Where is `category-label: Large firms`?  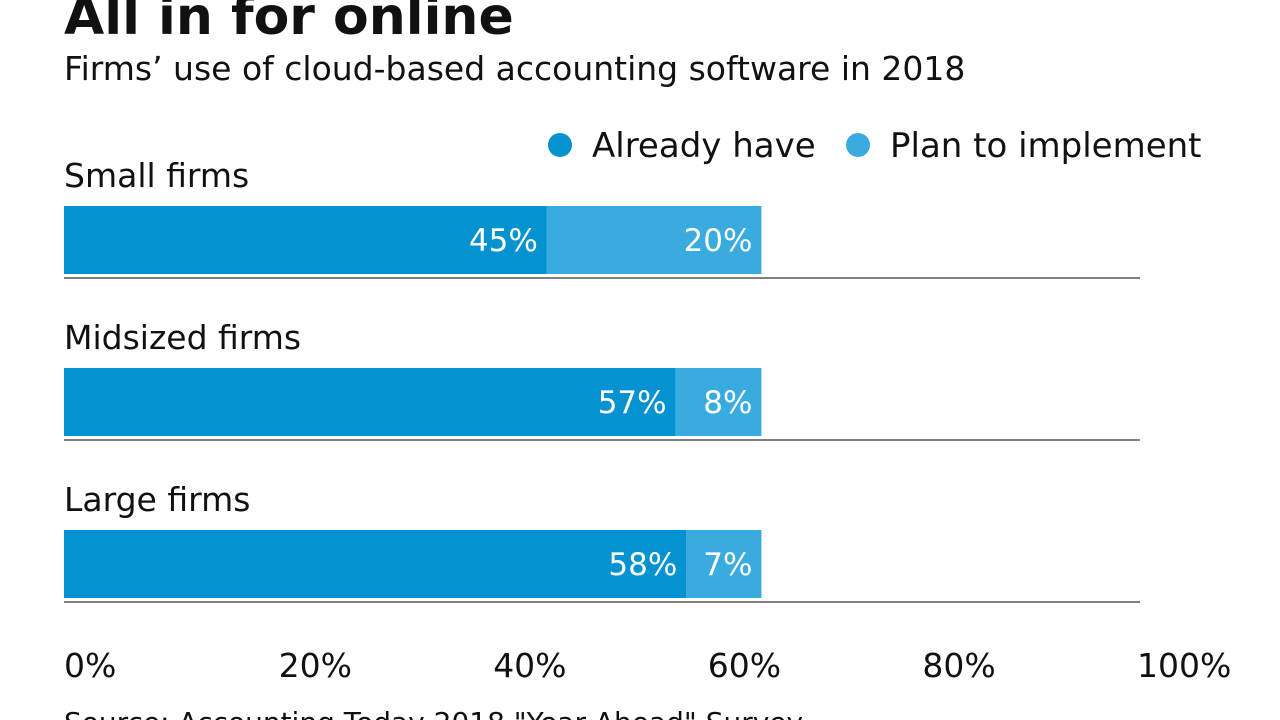
category-label: Large firms is located at coordinates (157, 499).